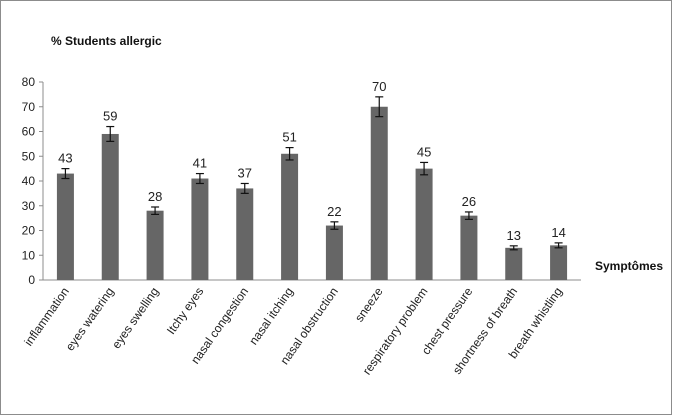  I want to click on category-label: sneeze, so click(369, 304).